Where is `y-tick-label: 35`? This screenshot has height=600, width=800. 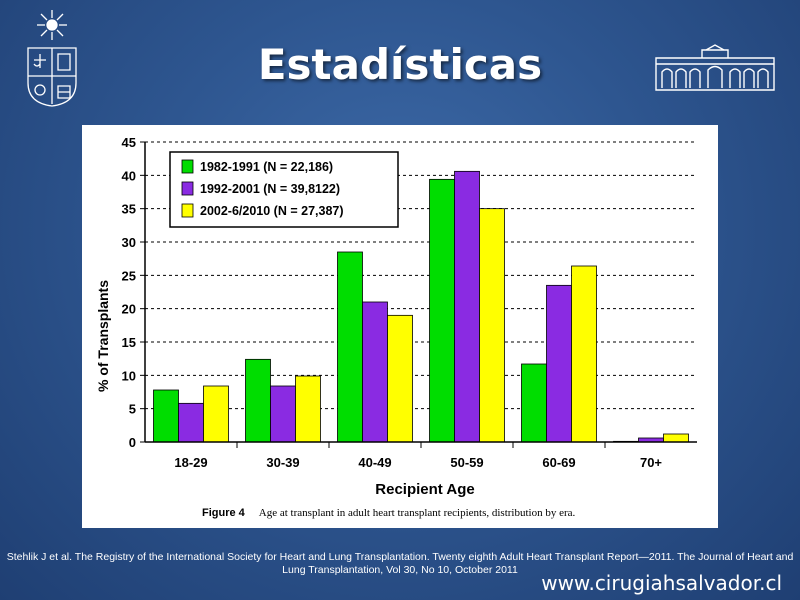 y-tick-label: 35 is located at coordinates (129, 209).